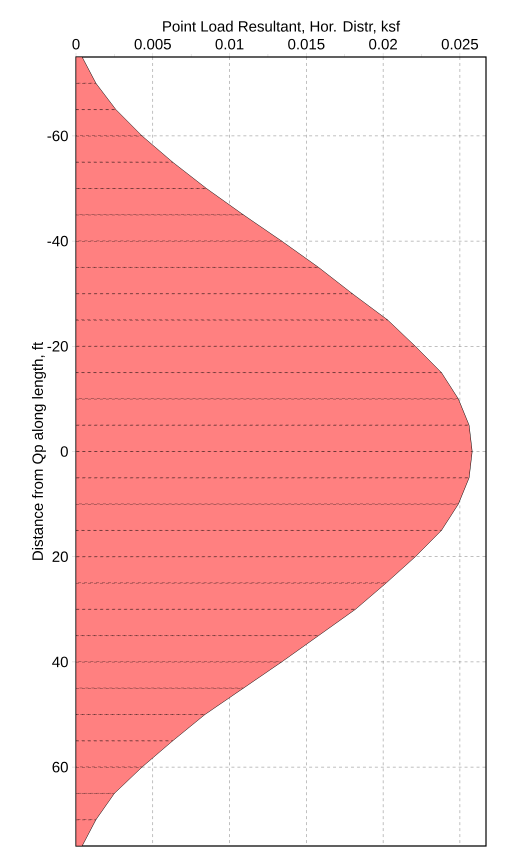  I want to click on x-tick-label: 0.015, so click(306, 44).